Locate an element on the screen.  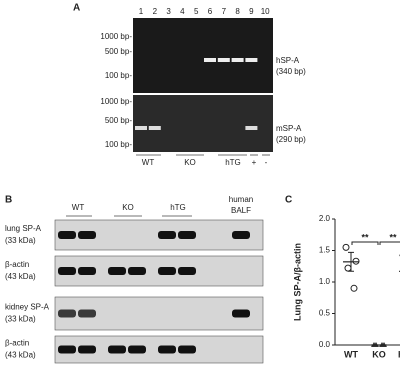
band-label: hSP-A is located at coordinates (288, 60).